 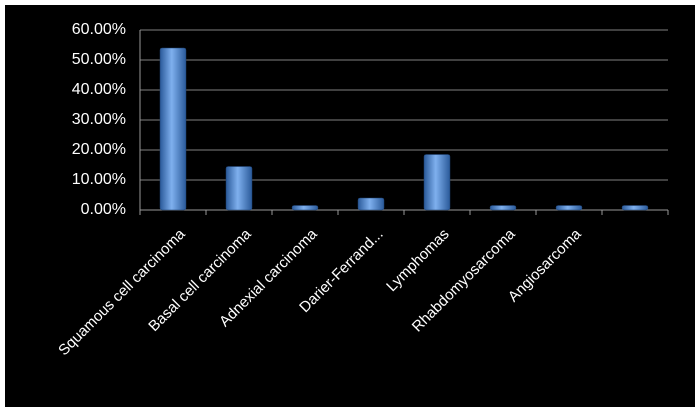 I want to click on y-tick-label: 10.00%, so click(x=99, y=179).